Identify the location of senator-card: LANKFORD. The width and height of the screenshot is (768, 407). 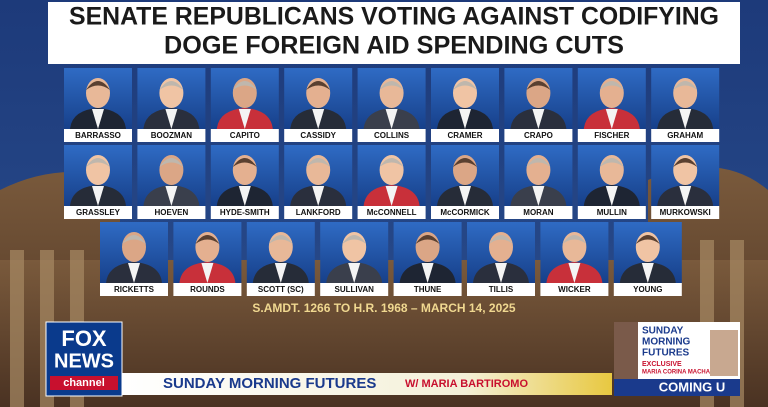
(318, 182).